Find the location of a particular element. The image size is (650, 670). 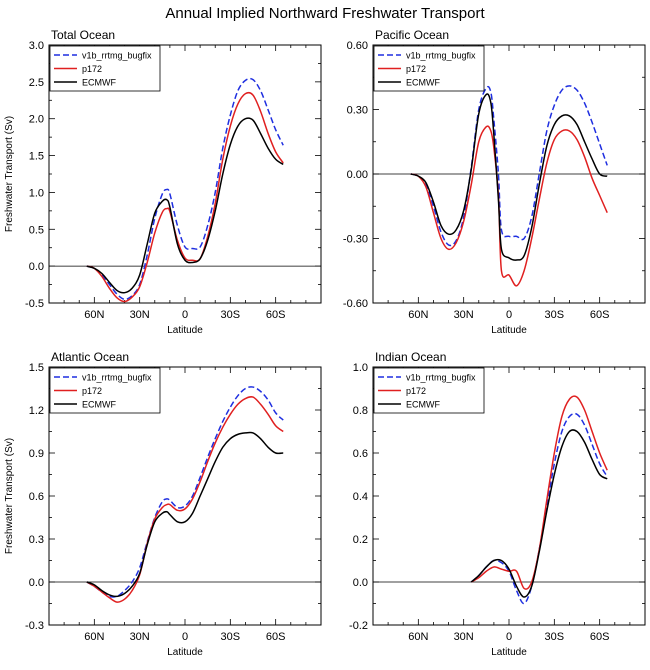

y-tick-label: 0.2 is located at coordinates (360, 540).